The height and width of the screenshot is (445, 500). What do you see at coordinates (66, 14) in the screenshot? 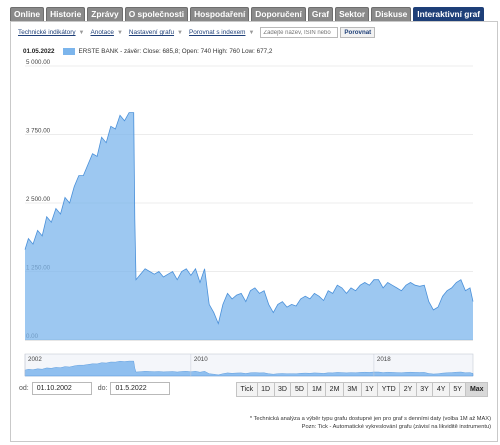
I see `tab-1: Historie` at bounding box center [66, 14].